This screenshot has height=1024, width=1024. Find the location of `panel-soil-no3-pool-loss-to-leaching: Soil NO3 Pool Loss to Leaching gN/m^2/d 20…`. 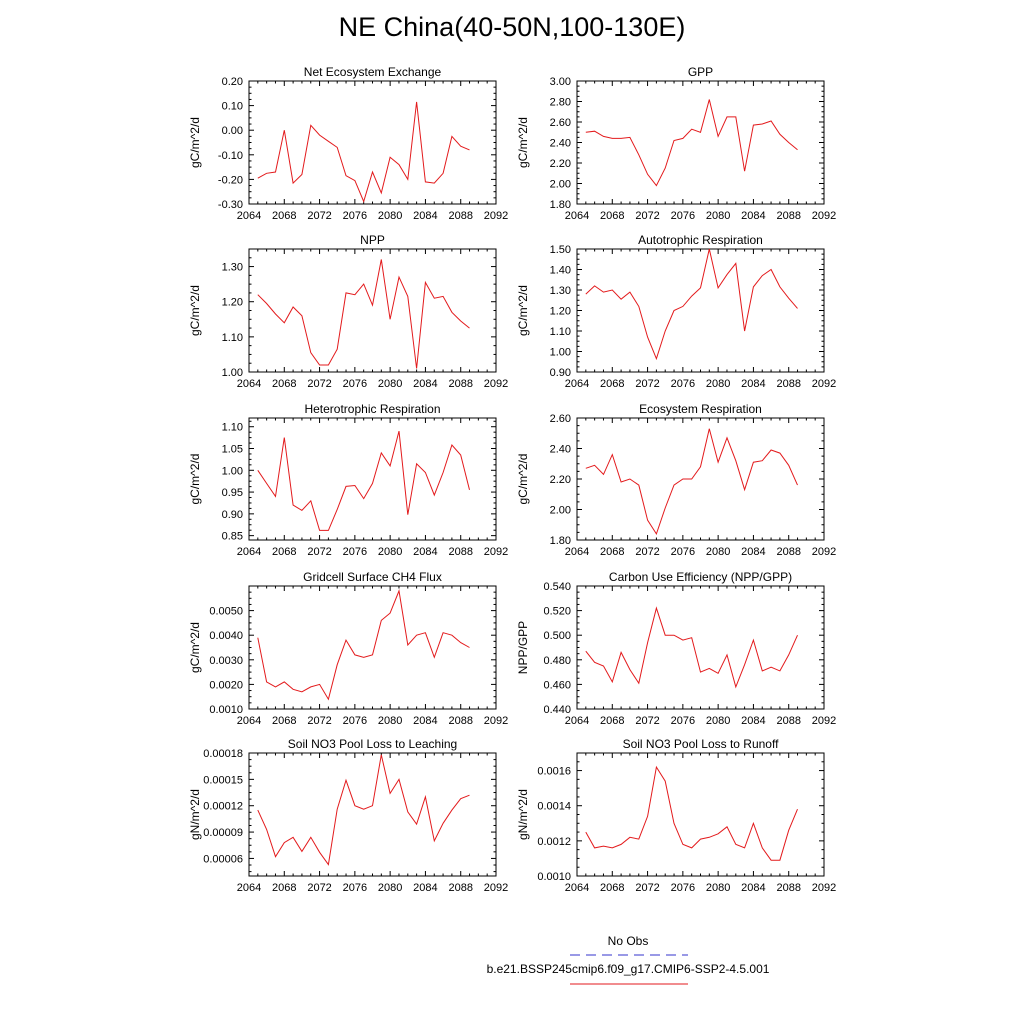

panel-soil-no3-pool-loss-to-leaching: Soil NO3 Pool Loss to Leaching gN/m^2/d 20… is located at coordinates (348, 815).